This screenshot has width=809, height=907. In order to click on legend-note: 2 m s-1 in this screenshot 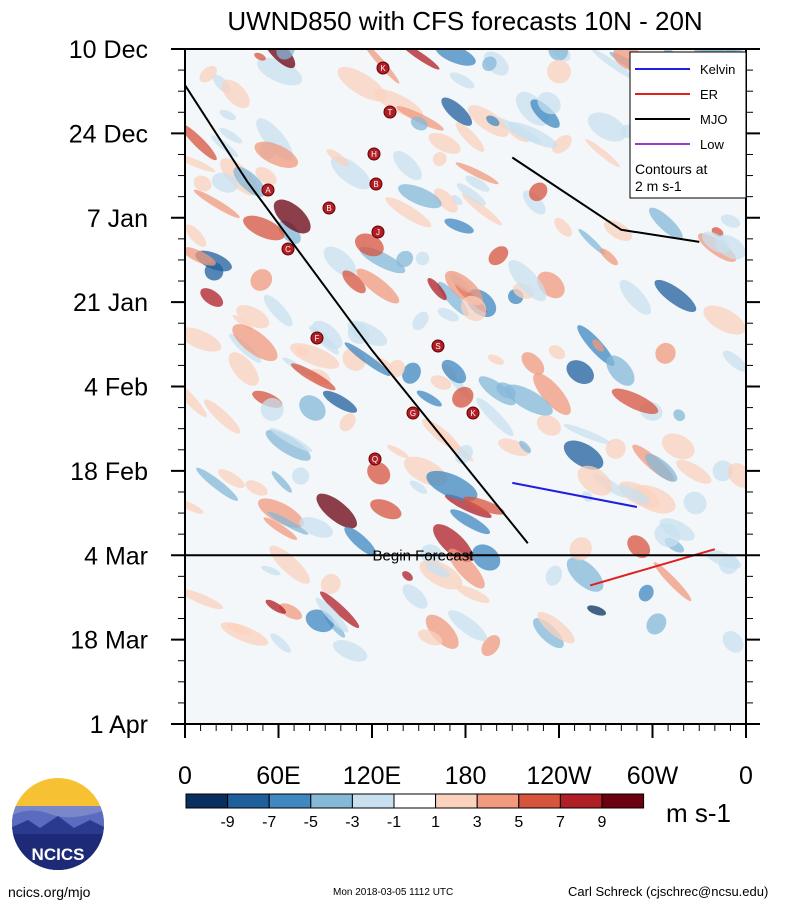, I will do `click(658, 186)`.